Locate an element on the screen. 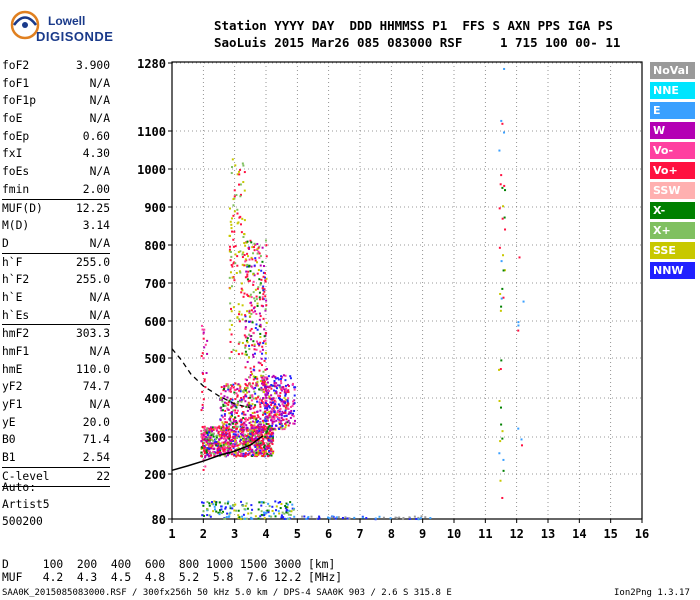 The width and height of the screenshot is (700, 600). echo-cluster is located at coordinates (279, 401).